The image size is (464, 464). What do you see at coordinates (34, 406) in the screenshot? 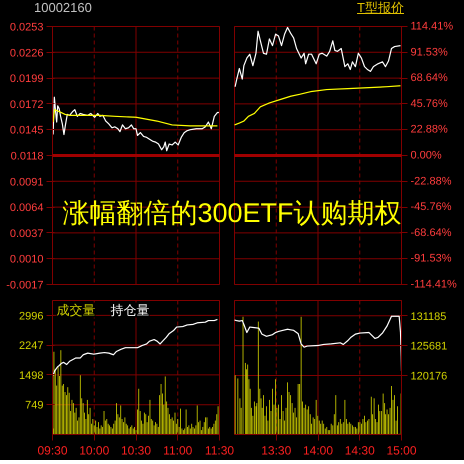
I see `y-tick-label: 749` at bounding box center [34, 406].